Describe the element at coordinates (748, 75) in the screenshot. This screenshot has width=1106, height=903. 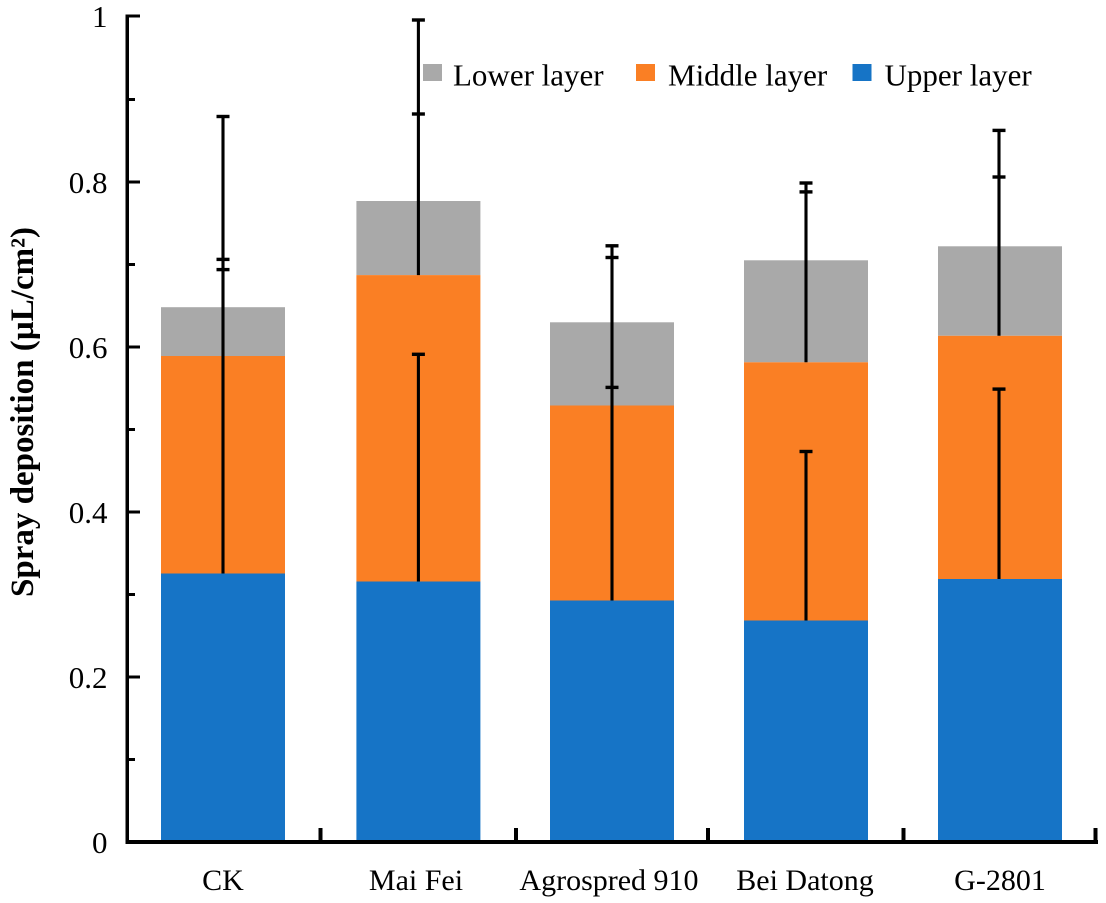
I see `svg-text: Middle layer` at that location.